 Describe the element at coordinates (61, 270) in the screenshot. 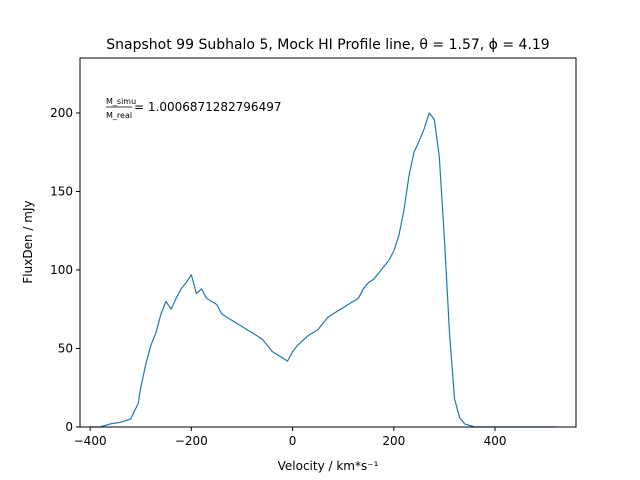

I see `y-tick-label: 100` at that location.